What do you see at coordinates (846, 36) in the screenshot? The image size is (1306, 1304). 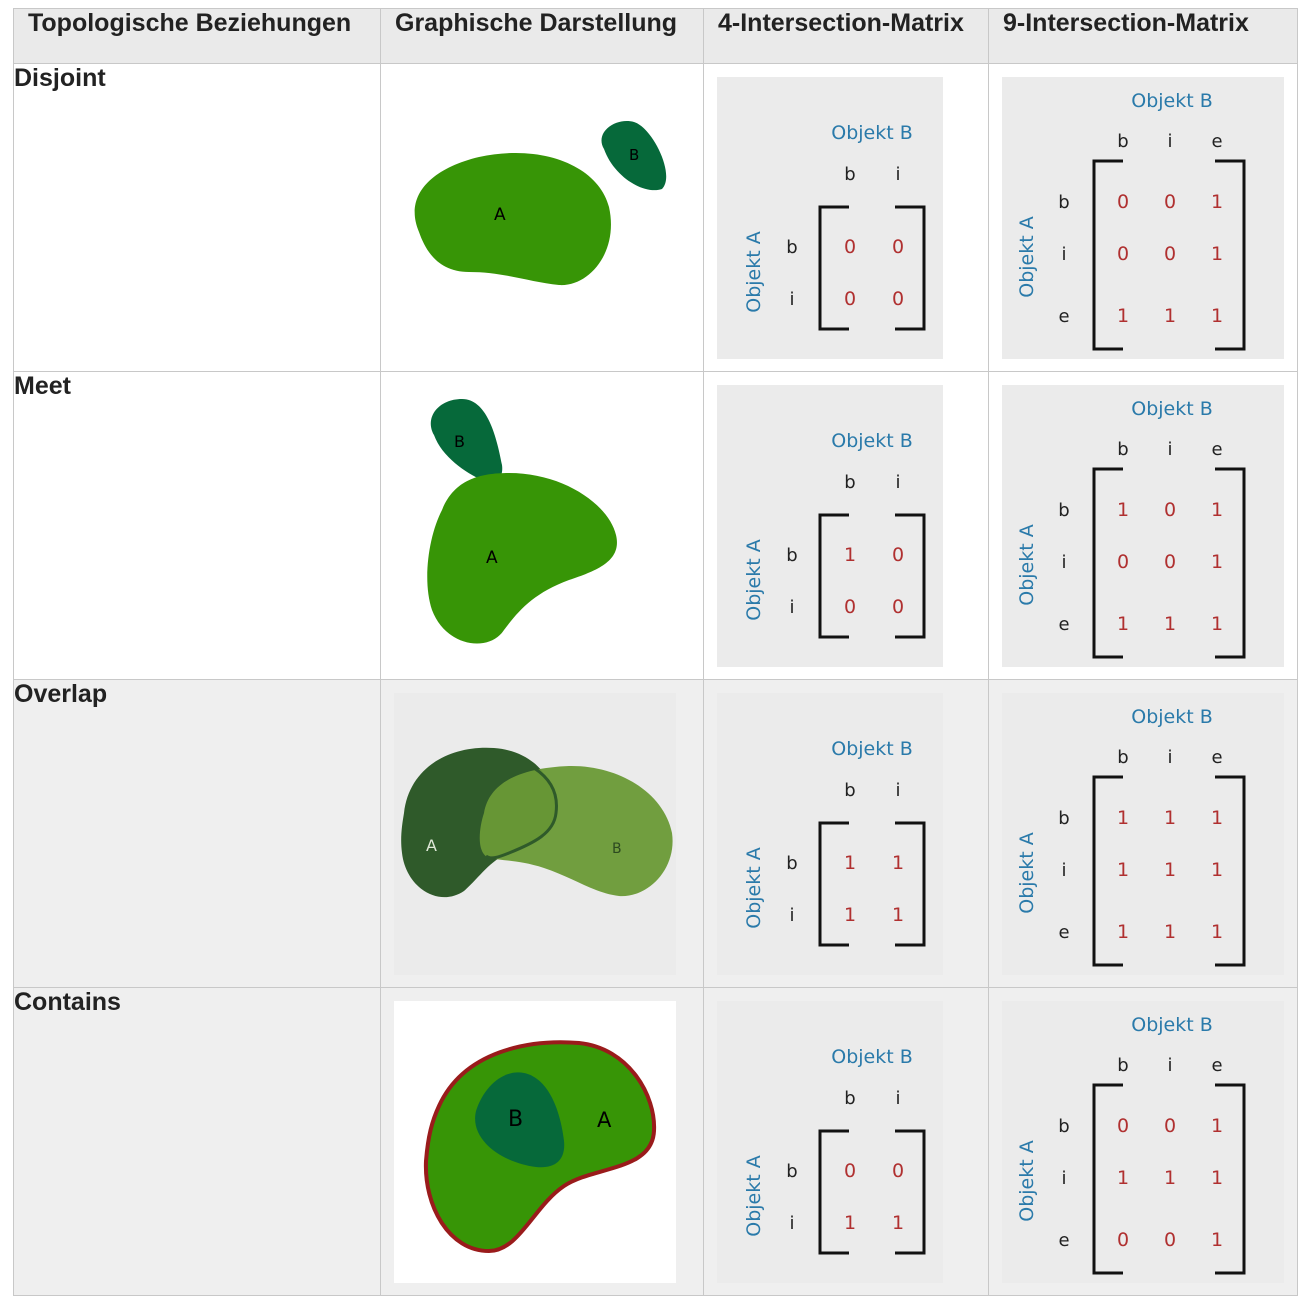 I see `header-4-intersection-matrix: 4-Intersection-Matrix` at bounding box center [846, 36].